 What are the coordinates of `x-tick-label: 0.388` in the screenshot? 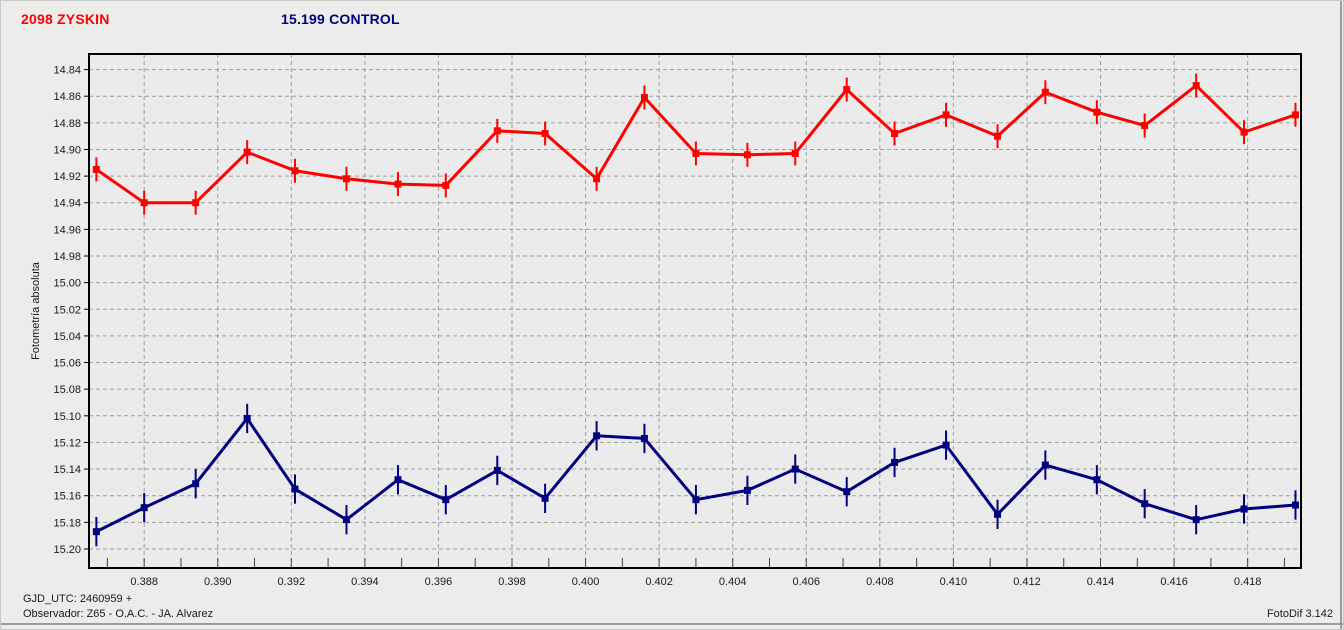 It's located at (144, 582).